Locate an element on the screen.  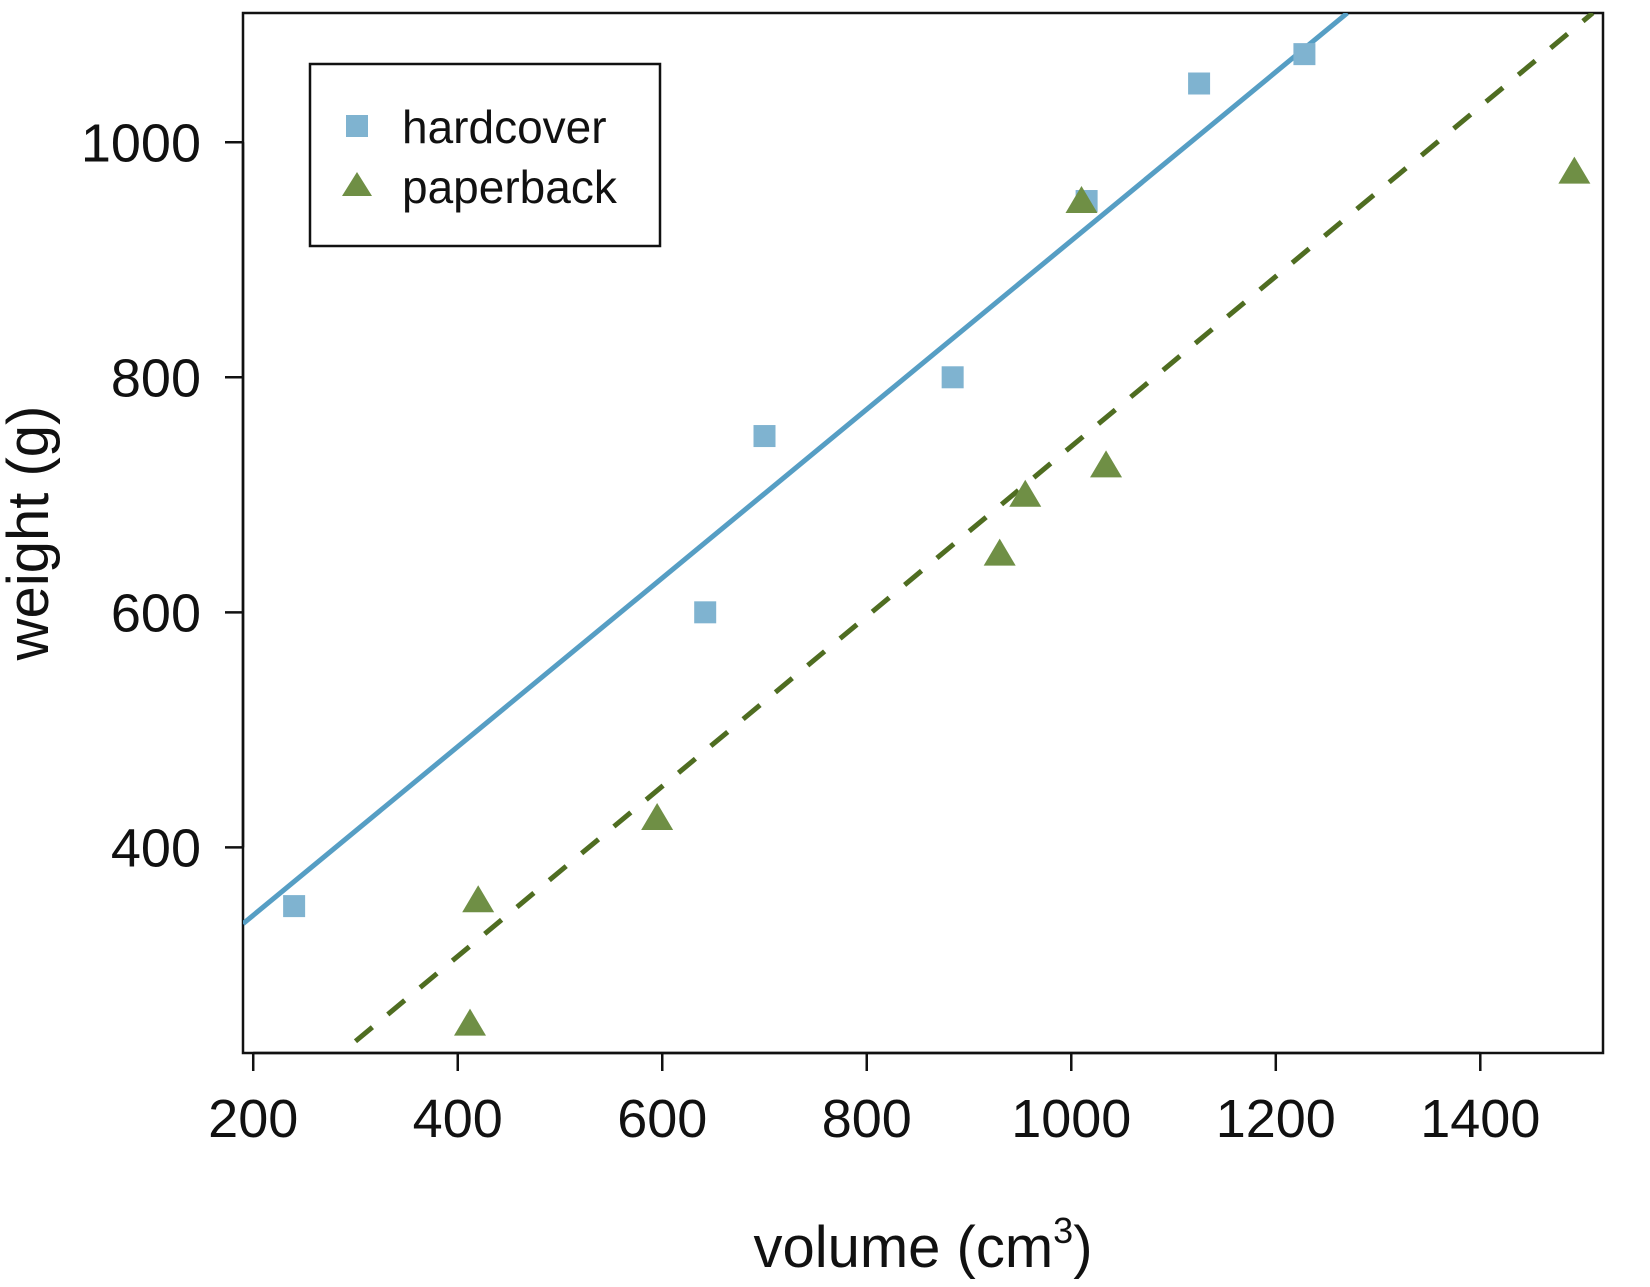
x-tick-label-400: 400 is located at coordinates (458, 1119).